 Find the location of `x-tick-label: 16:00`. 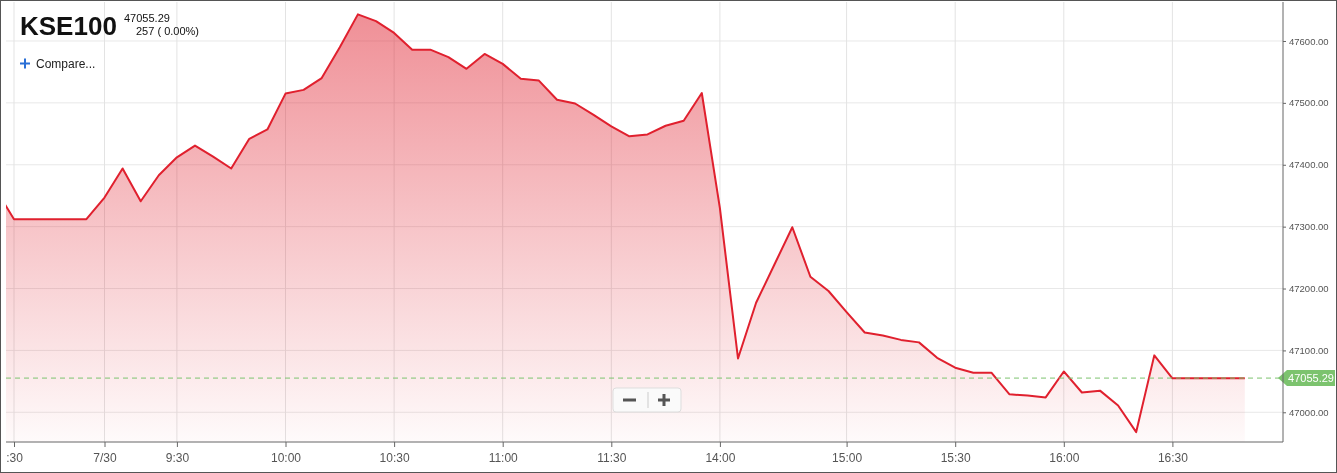

x-tick-label: 16:00 is located at coordinates (1064, 457).